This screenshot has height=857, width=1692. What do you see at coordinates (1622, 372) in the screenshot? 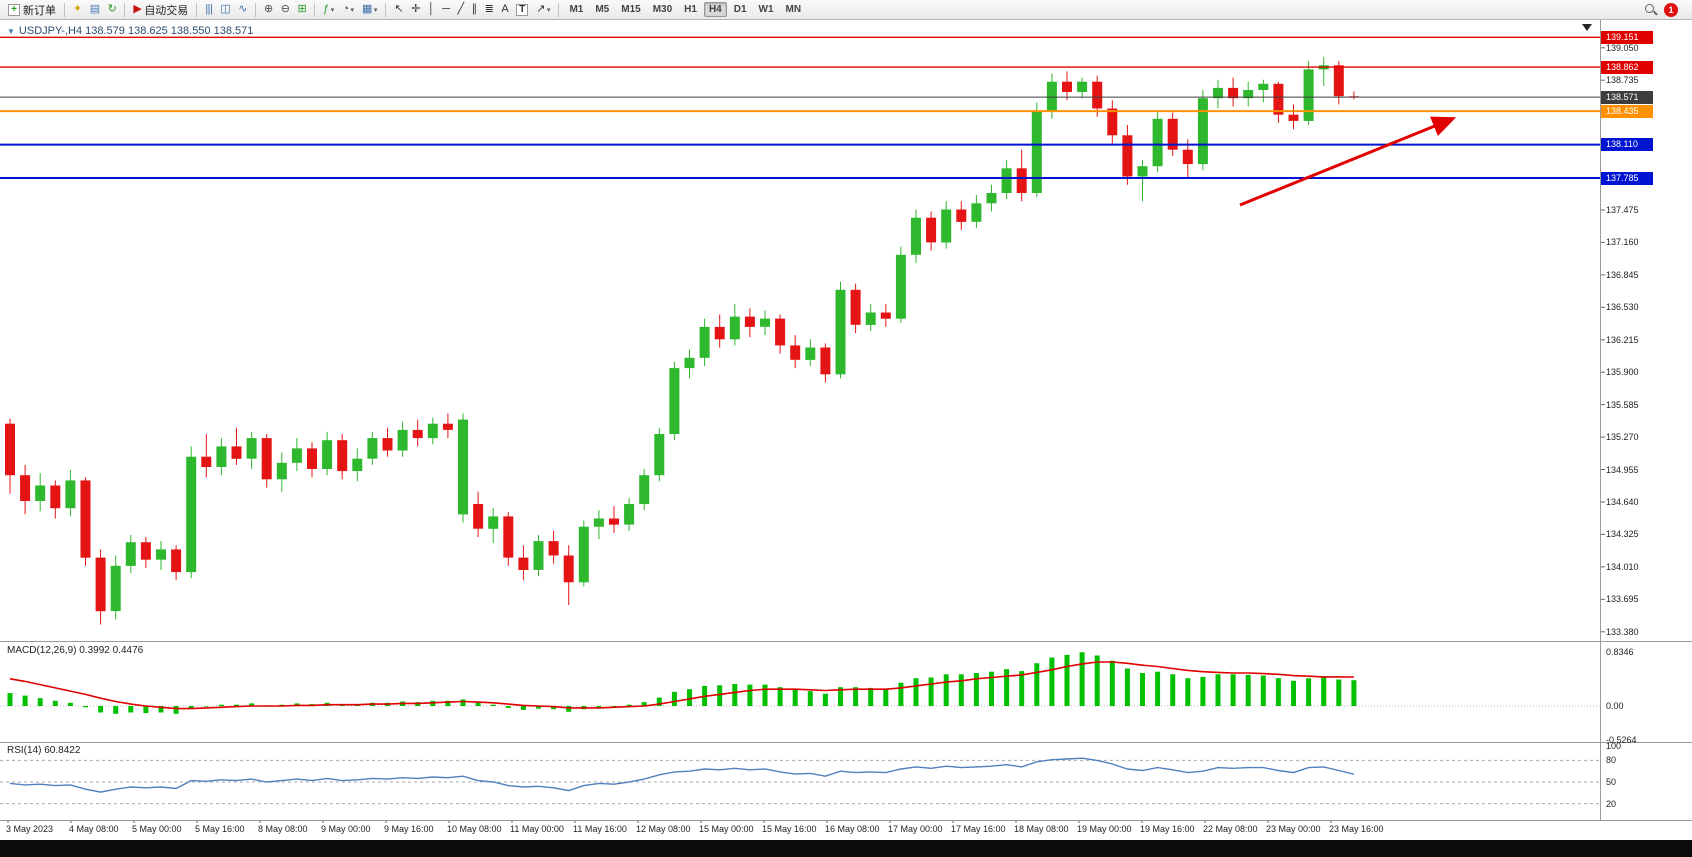
I see `price-axis-label: 135.900` at bounding box center [1622, 372].